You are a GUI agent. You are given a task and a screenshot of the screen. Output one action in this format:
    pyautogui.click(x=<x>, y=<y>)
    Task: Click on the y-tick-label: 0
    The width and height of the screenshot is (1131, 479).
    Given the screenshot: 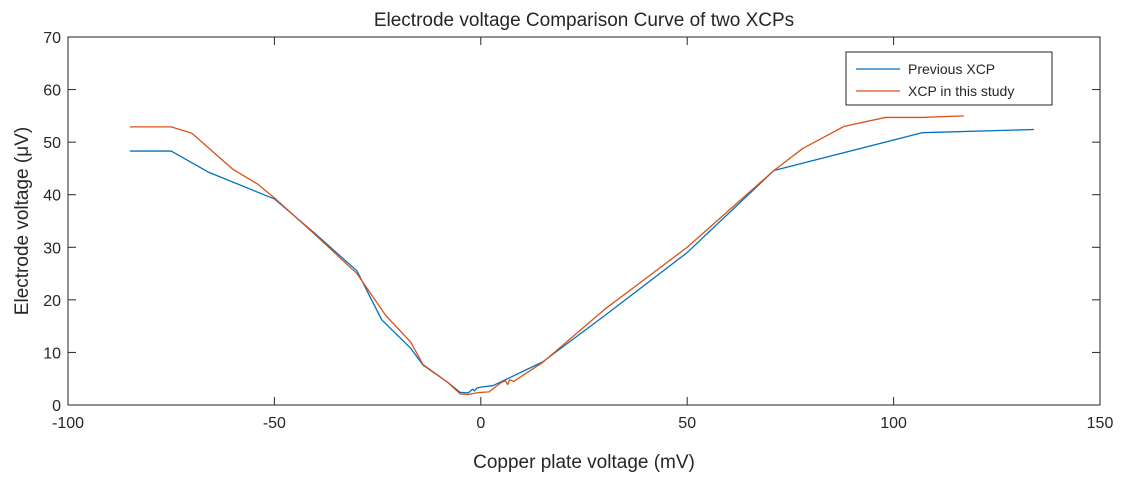 What is the action you would take?
    pyautogui.click(x=56, y=406)
    